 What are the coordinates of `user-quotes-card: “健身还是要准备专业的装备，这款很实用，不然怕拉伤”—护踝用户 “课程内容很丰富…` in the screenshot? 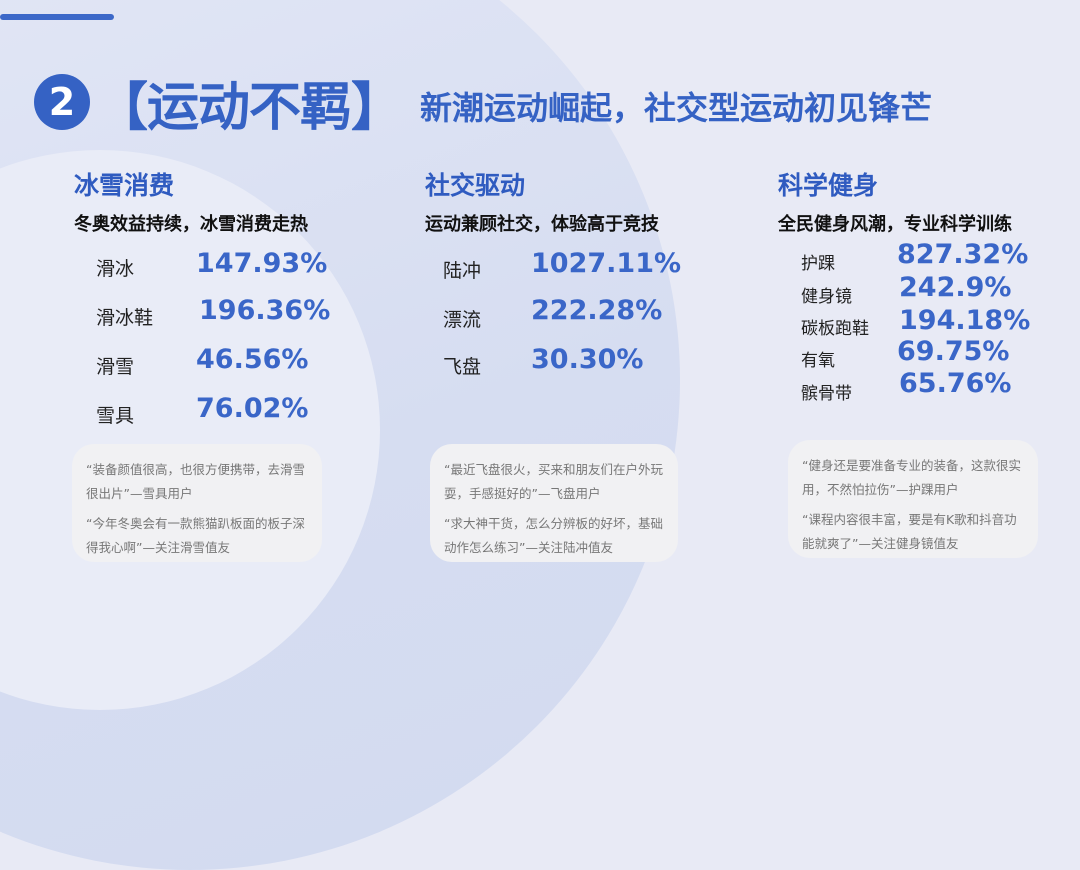 It's located at (913, 499).